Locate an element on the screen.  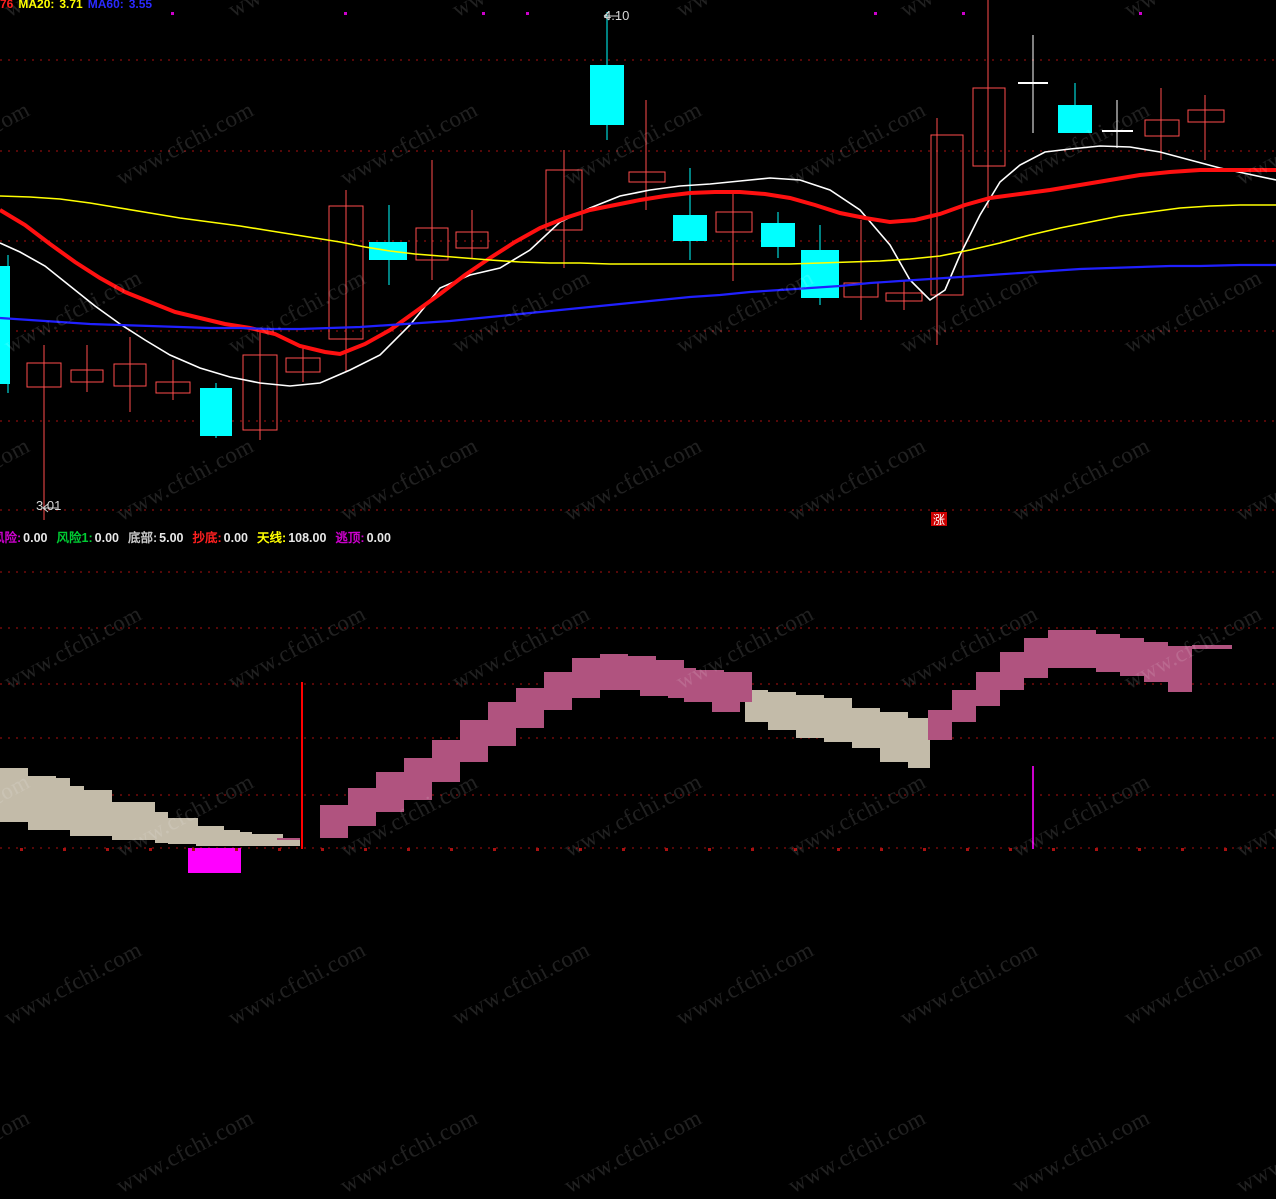
top-signal-dots is located at coordinates (656, 13).